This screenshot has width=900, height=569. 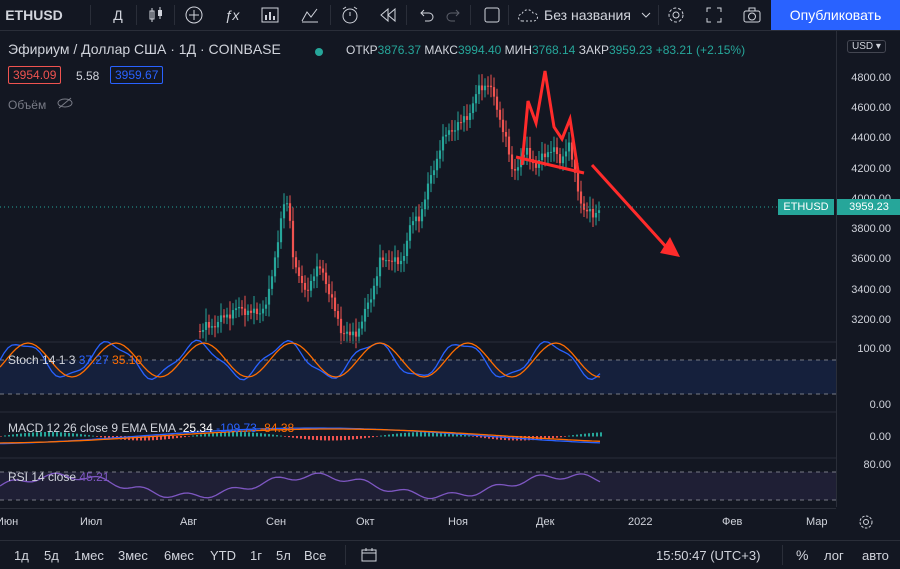 What do you see at coordinates (310, 15) in the screenshot?
I see `strategy-icon` at bounding box center [310, 15].